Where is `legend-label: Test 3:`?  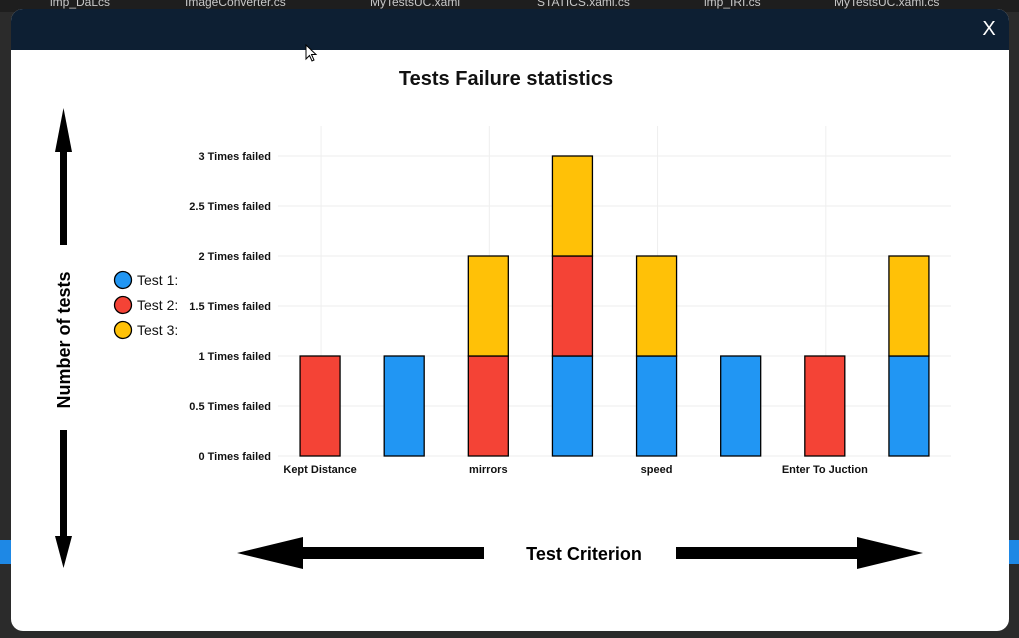 legend-label: Test 3: is located at coordinates (157, 330).